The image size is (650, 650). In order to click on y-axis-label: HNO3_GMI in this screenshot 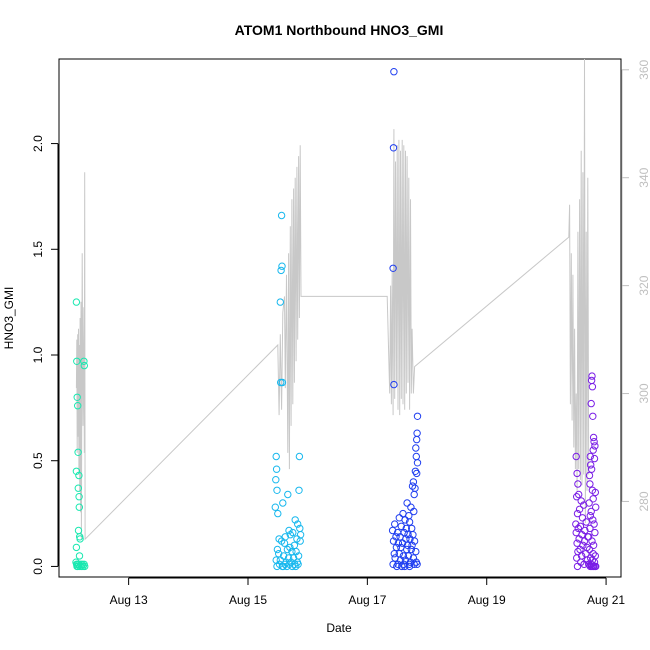, I will do `click(9, 318)`.